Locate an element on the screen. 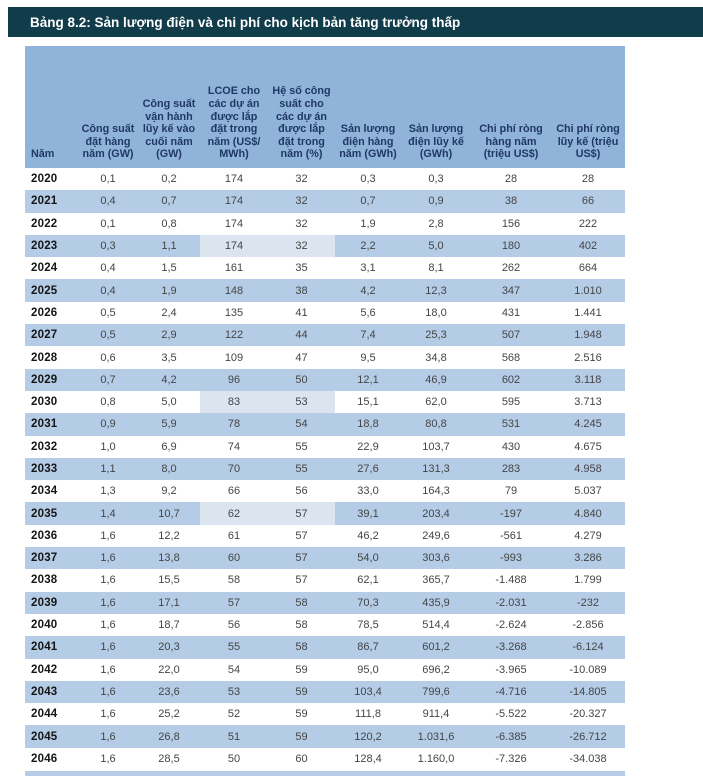  value-cell: 26,8 is located at coordinates (169, 736).